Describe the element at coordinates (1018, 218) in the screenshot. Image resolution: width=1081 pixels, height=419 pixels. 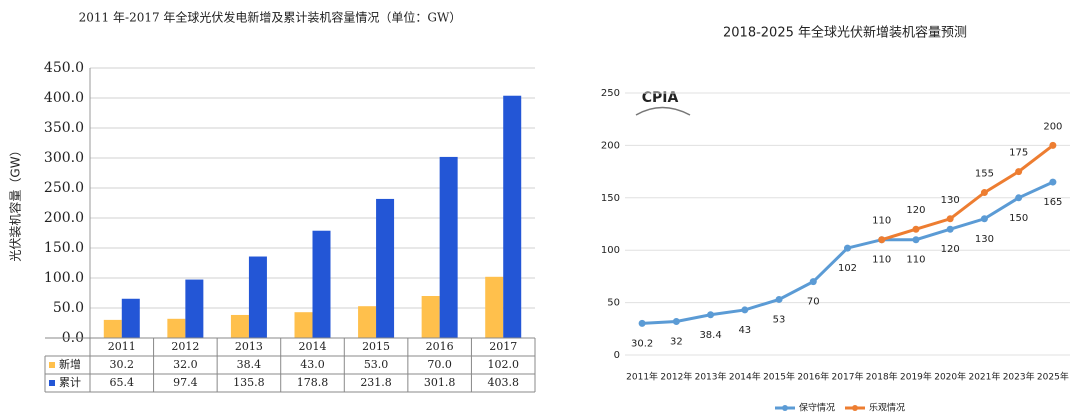
I see `data-label: 150` at that location.